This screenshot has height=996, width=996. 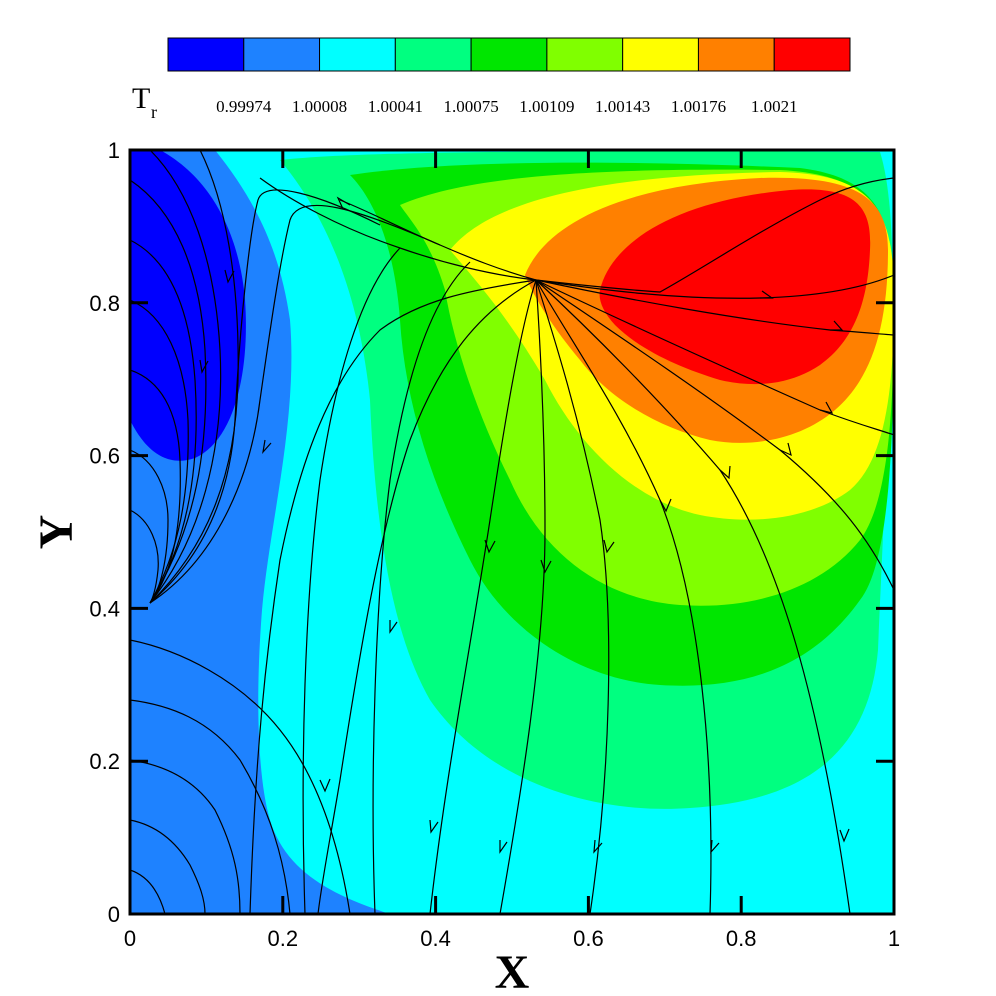 What do you see at coordinates (622, 106) in the screenshot?
I see `colorbar-level-label: 1.00143` at bounding box center [622, 106].